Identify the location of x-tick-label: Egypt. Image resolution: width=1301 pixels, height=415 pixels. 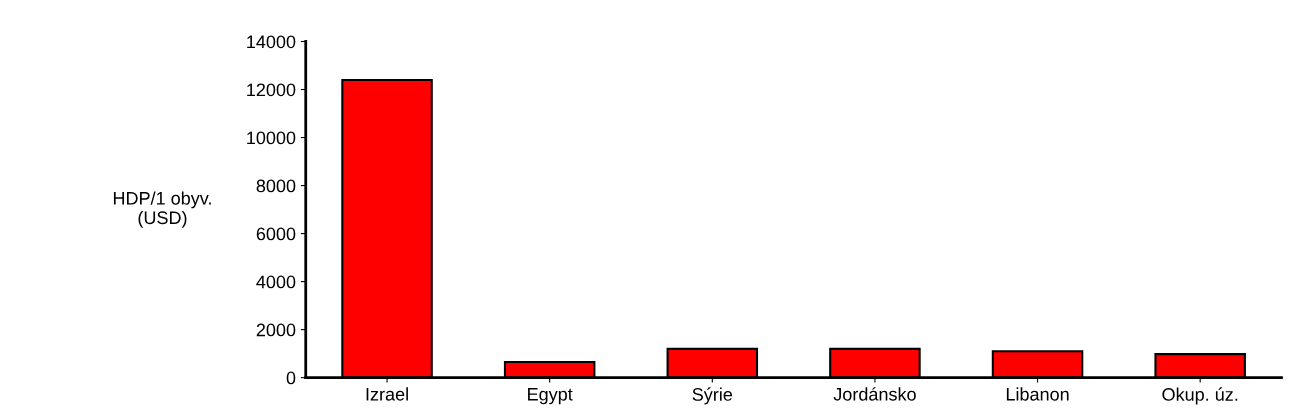
(550, 396).